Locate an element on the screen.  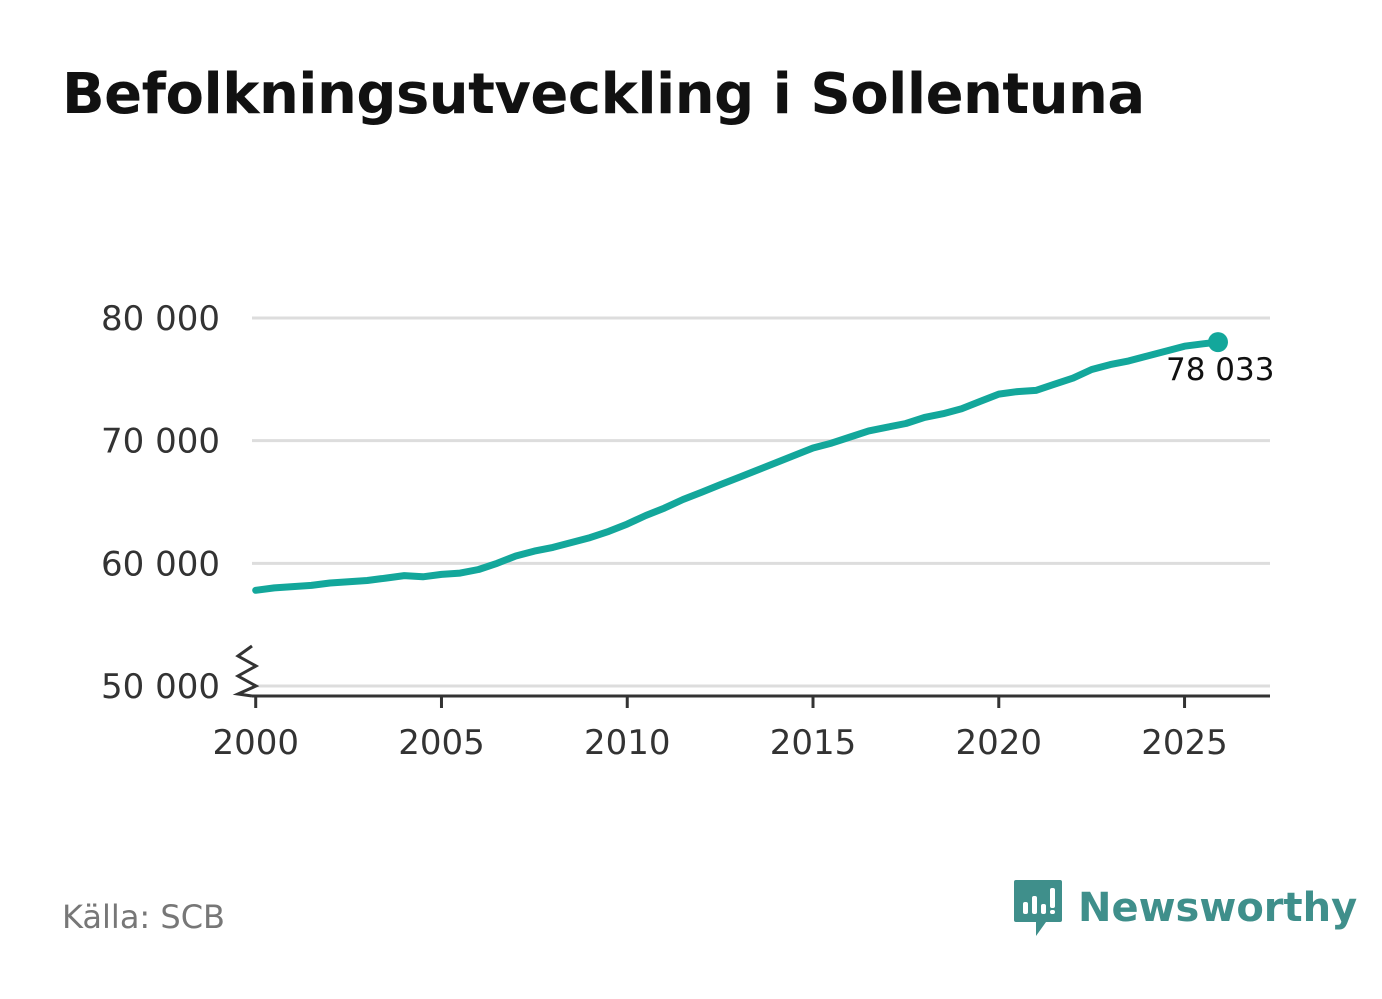
y-tick-label: 50 000 is located at coordinates (160, 687).